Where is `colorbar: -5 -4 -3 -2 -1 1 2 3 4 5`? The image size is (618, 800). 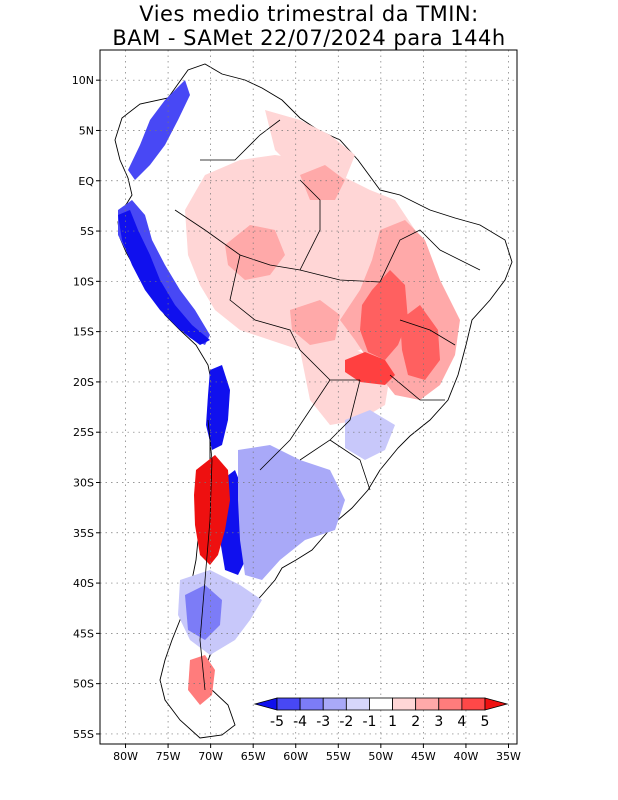 colorbar: -5 -4 -3 -2 -1 1 2 3 4 5 is located at coordinates (381, 713).